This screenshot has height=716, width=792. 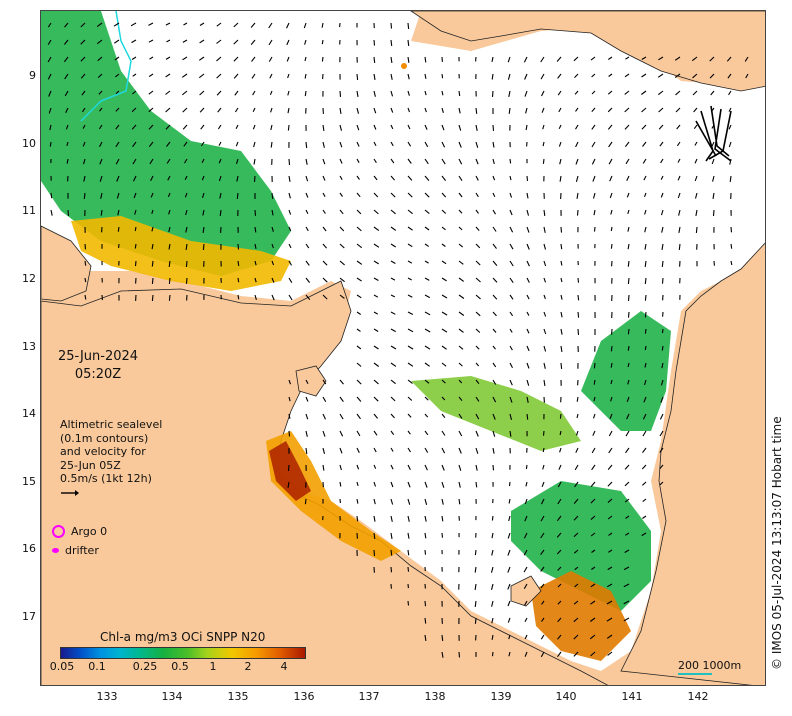 What do you see at coordinates (29, 210) in the screenshot?
I see `lat-tick-11: 11` at bounding box center [29, 210].